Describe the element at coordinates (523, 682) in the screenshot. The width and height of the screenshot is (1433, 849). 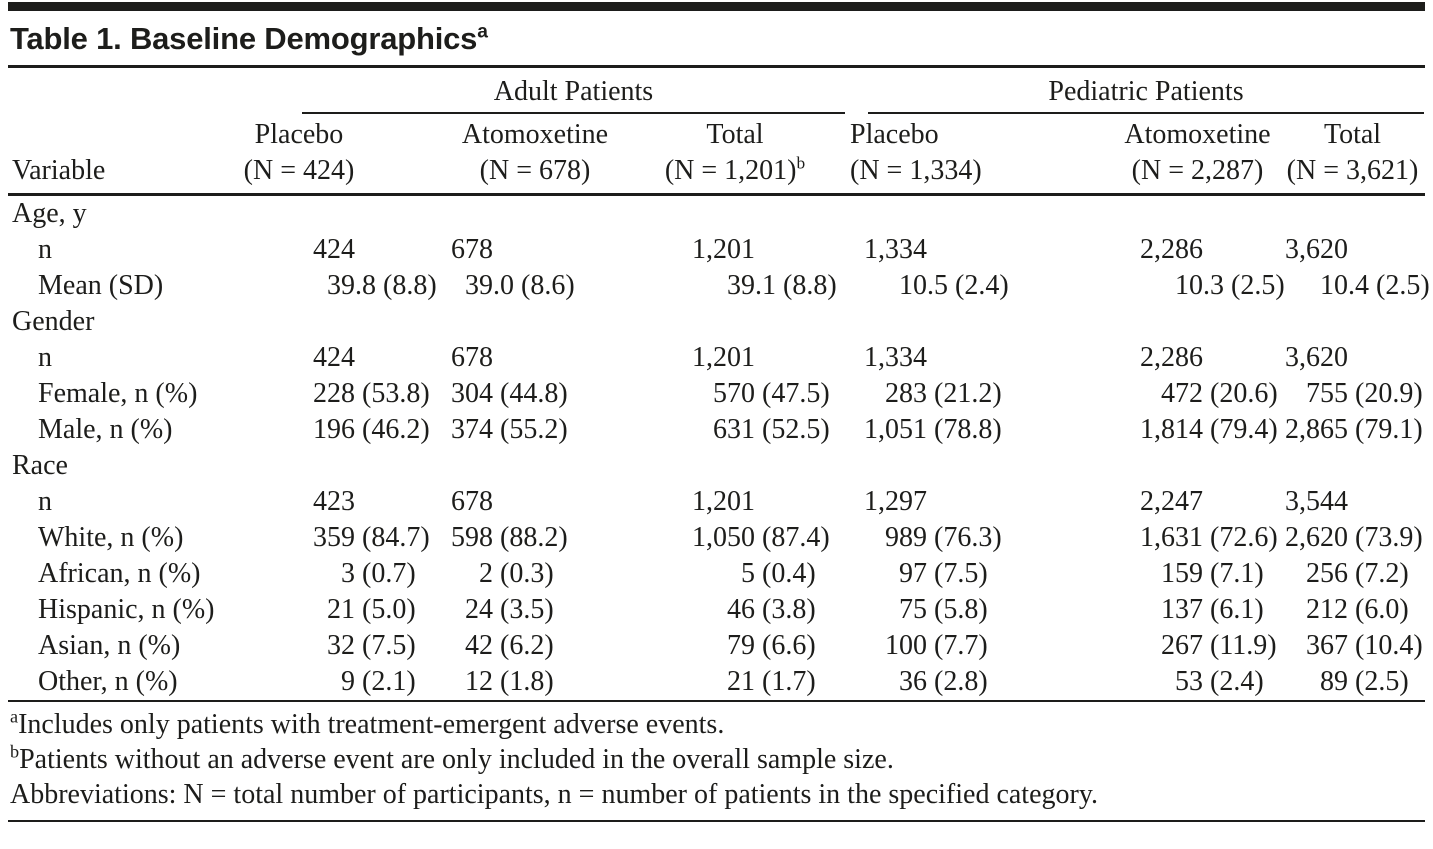
I see `cell-detail: (1.8)` at that location.